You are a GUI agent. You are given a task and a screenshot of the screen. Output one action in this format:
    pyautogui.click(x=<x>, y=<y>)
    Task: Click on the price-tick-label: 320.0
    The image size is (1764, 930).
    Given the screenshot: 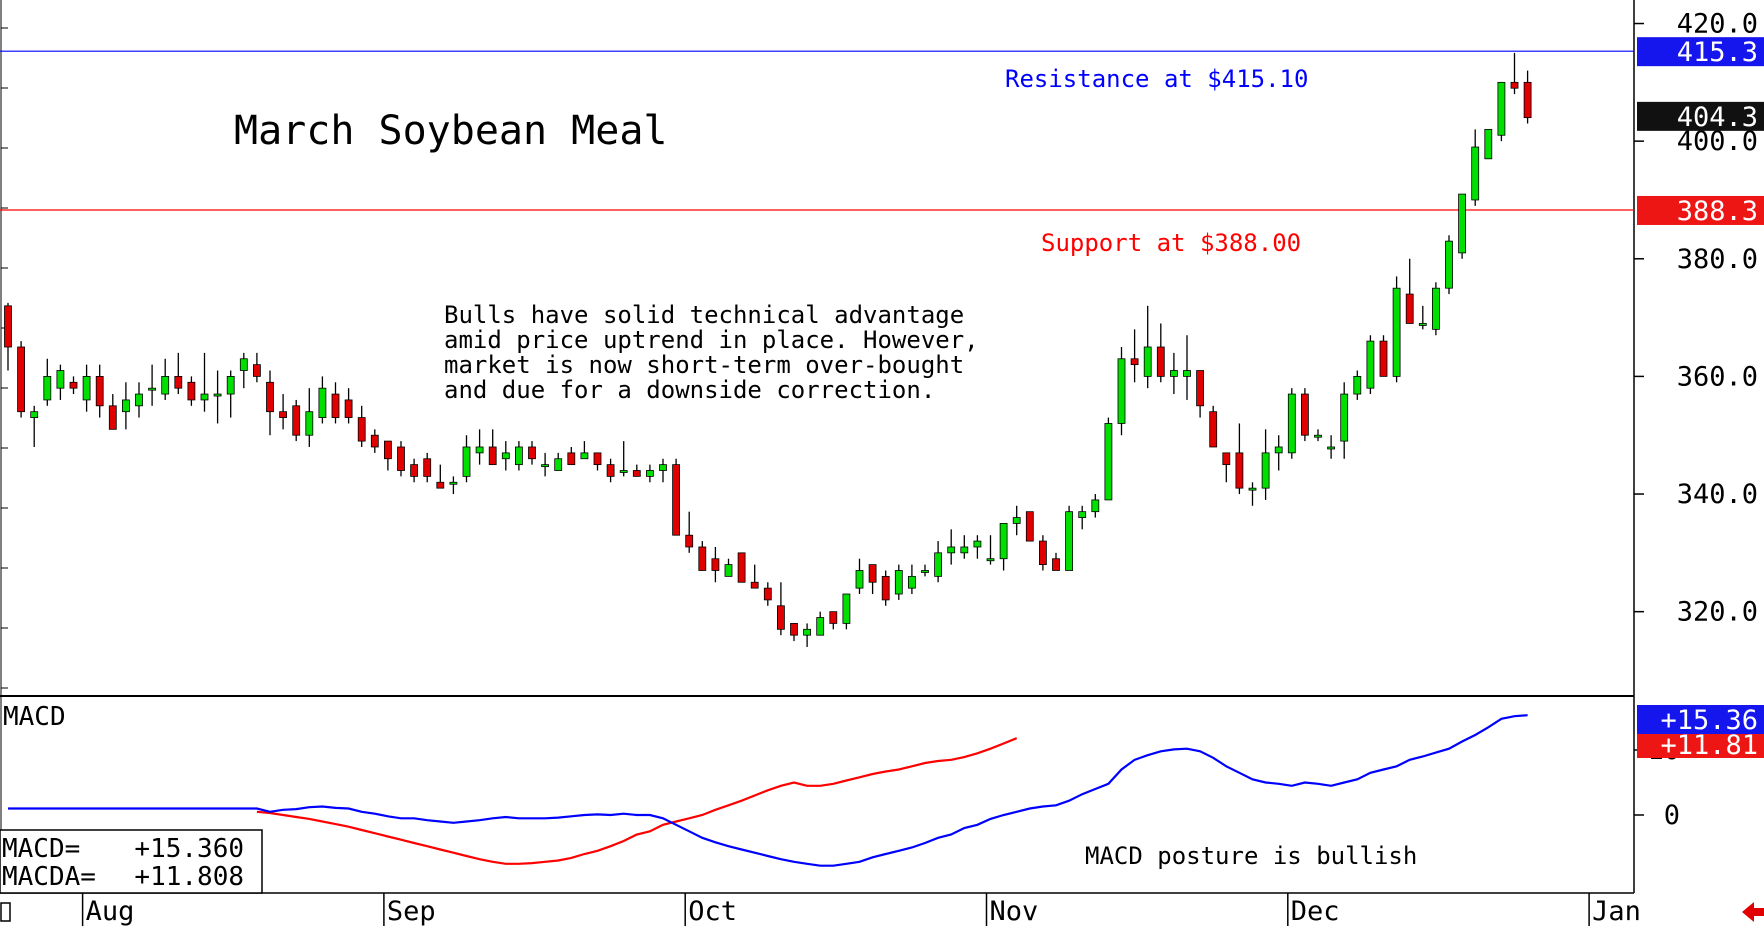 What is the action you would take?
    pyautogui.click(x=1717, y=612)
    